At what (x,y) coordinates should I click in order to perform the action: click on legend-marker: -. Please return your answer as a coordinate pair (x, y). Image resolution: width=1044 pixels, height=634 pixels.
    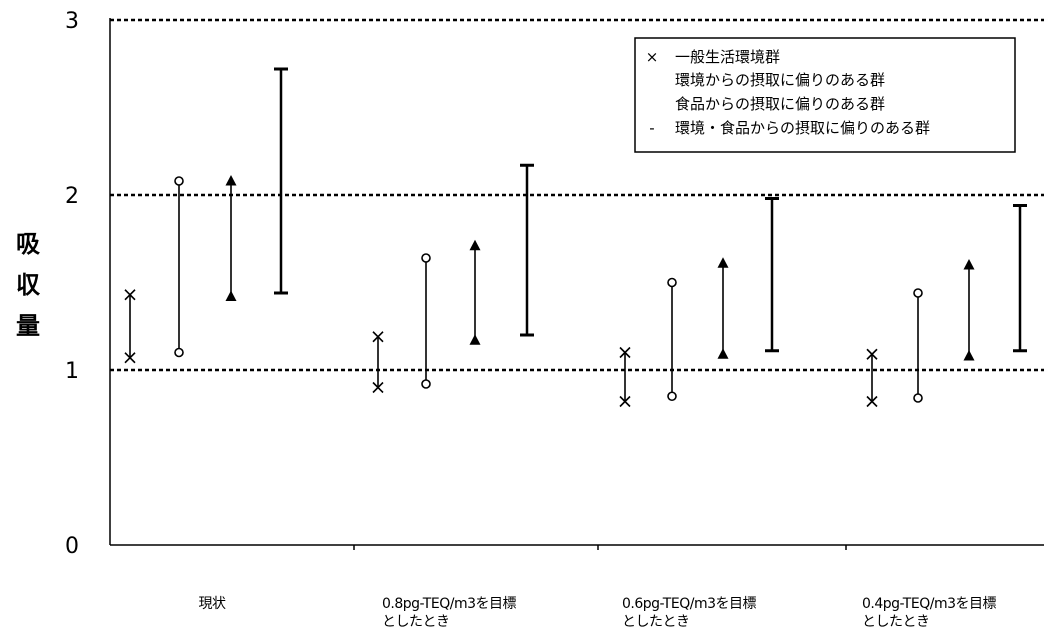
    Looking at the image, I should click on (651, 128).